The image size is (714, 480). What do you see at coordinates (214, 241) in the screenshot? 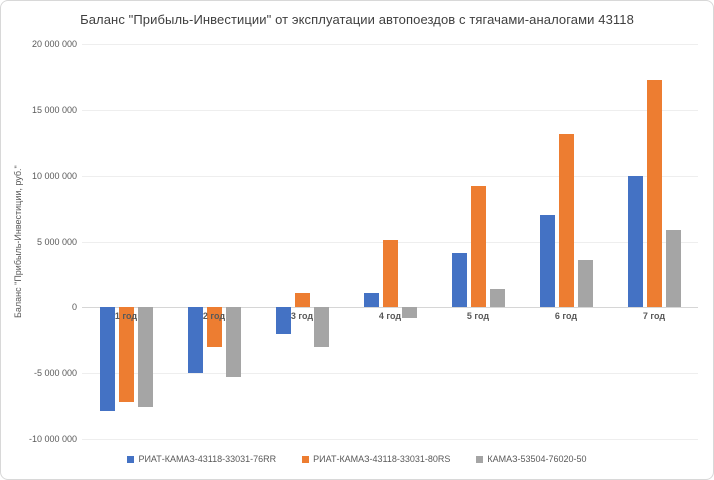
I see `bar-group: 2 год` at bounding box center [214, 241].